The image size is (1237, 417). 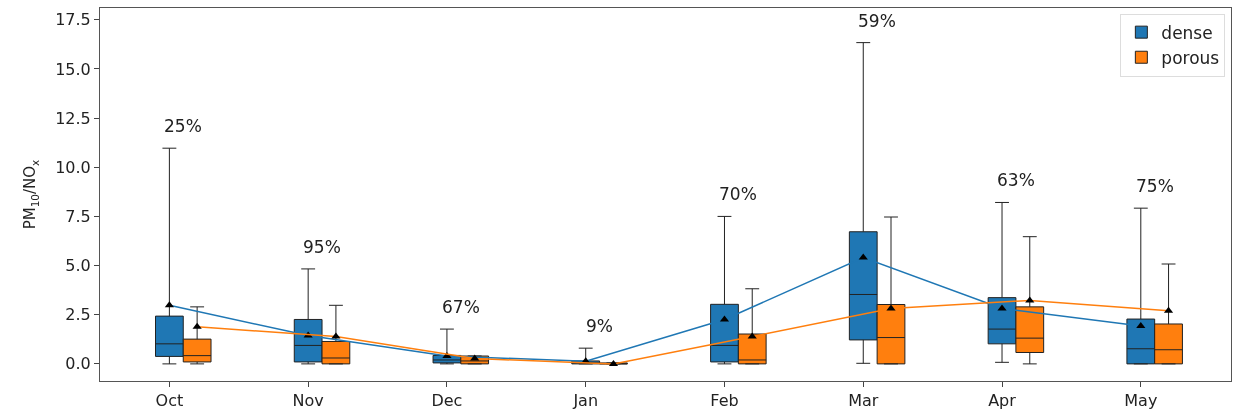 What do you see at coordinates (599, 326) in the screenshot?
I see `annotation: 9%` at bounding box center [599, 326].